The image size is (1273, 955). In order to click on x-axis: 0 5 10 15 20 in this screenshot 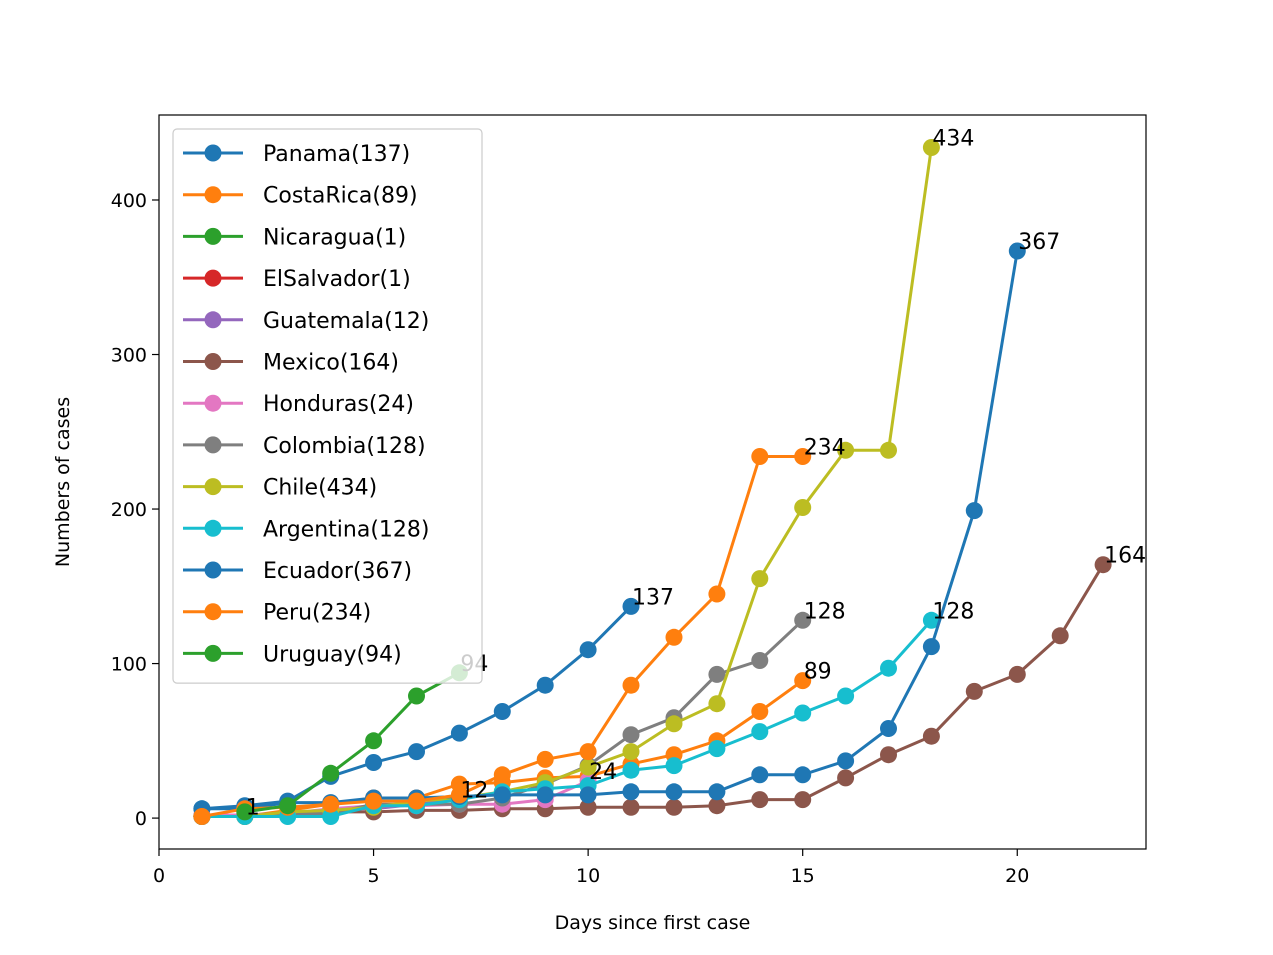, I will do `click(591, 868)`.